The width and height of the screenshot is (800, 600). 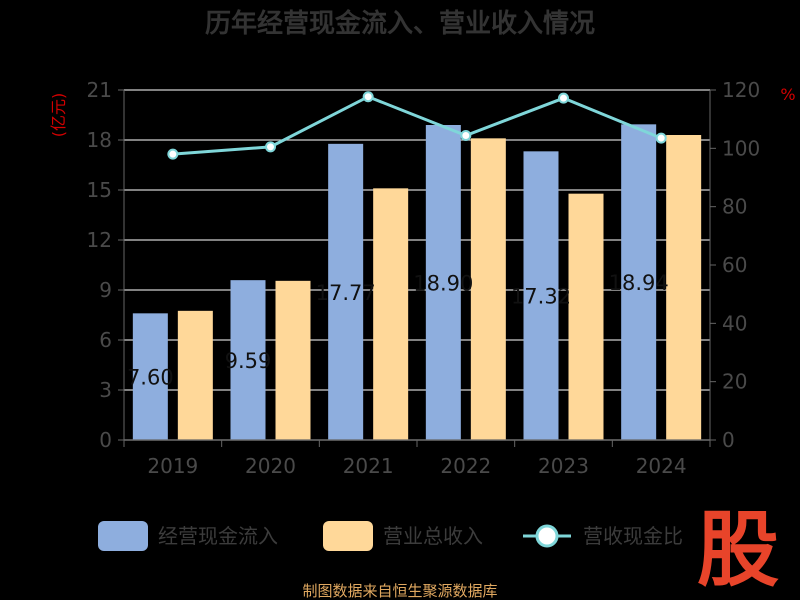 I want to click on x-tick-label: 2021, so click(x=368, y=466).